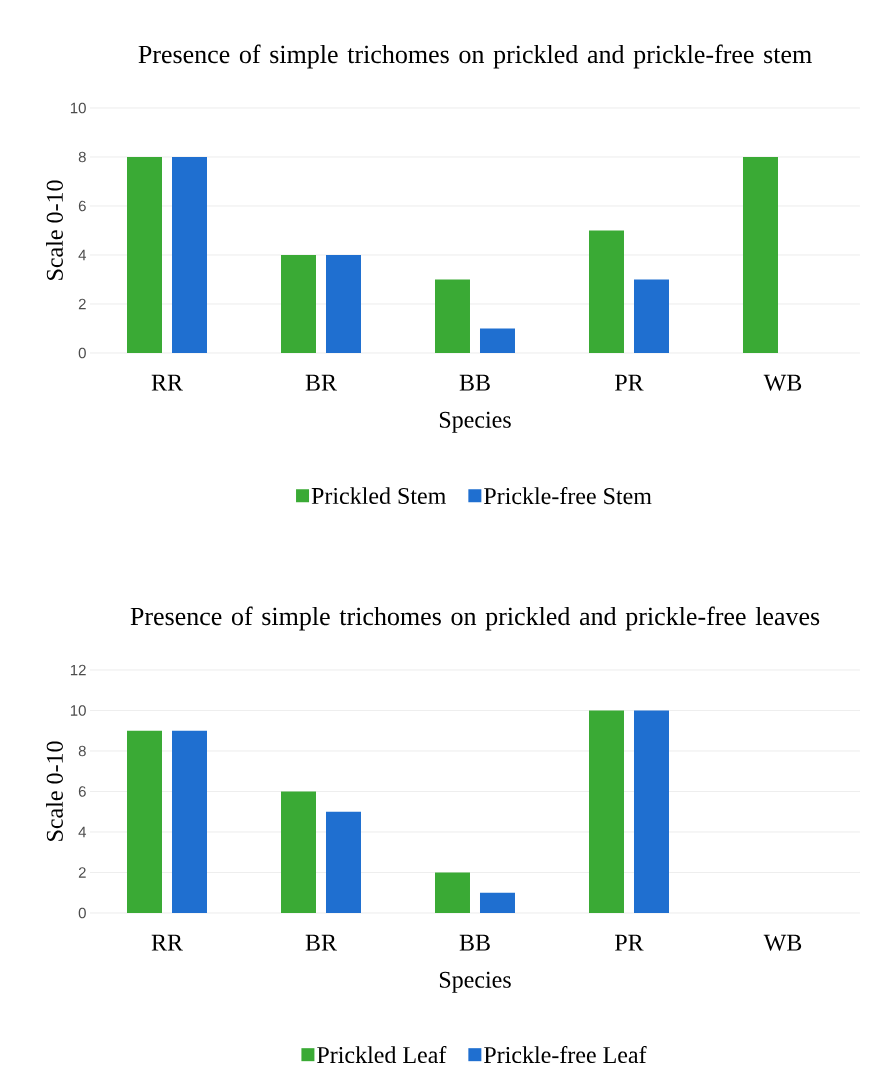 The width and height of the screenshot is (880, 1089). Describe the element at coordinates (475, 56) in the screenshot. I see `chart-title: Presence of simple trichomes on prickled and prickle-free stem` at that location.